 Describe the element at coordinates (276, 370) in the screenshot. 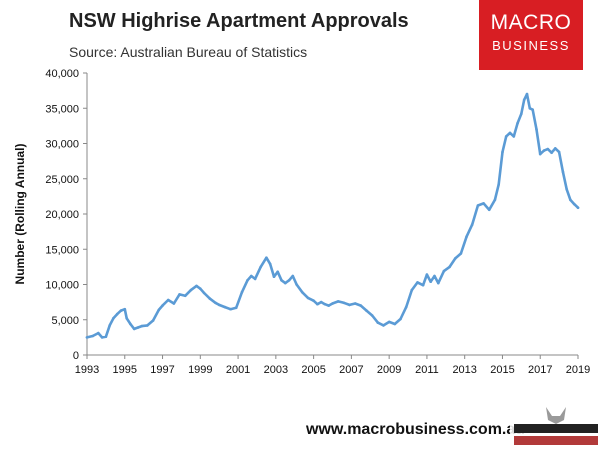

I see `x-tick-label: 2003` at that location.